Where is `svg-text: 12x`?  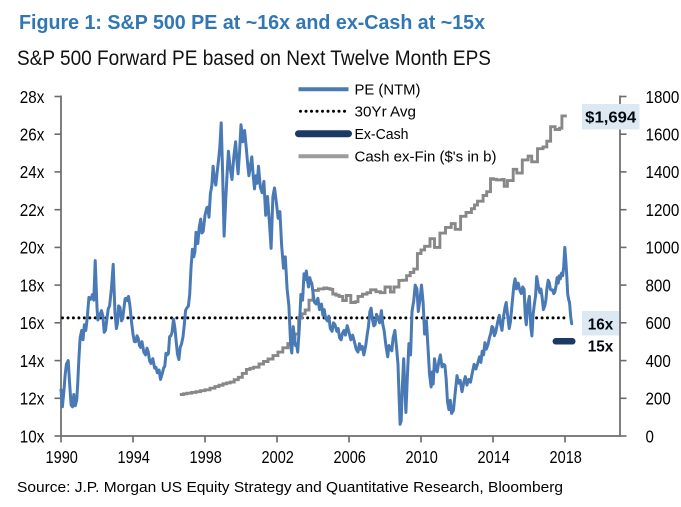
svg-text: 12x is located at coordinates (32, 399).